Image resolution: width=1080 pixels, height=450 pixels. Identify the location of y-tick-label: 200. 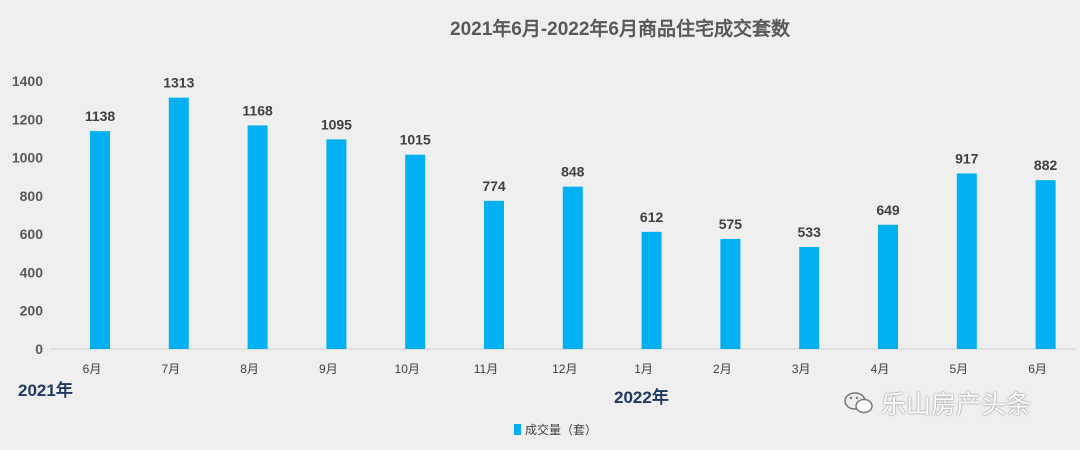
(32, 311).